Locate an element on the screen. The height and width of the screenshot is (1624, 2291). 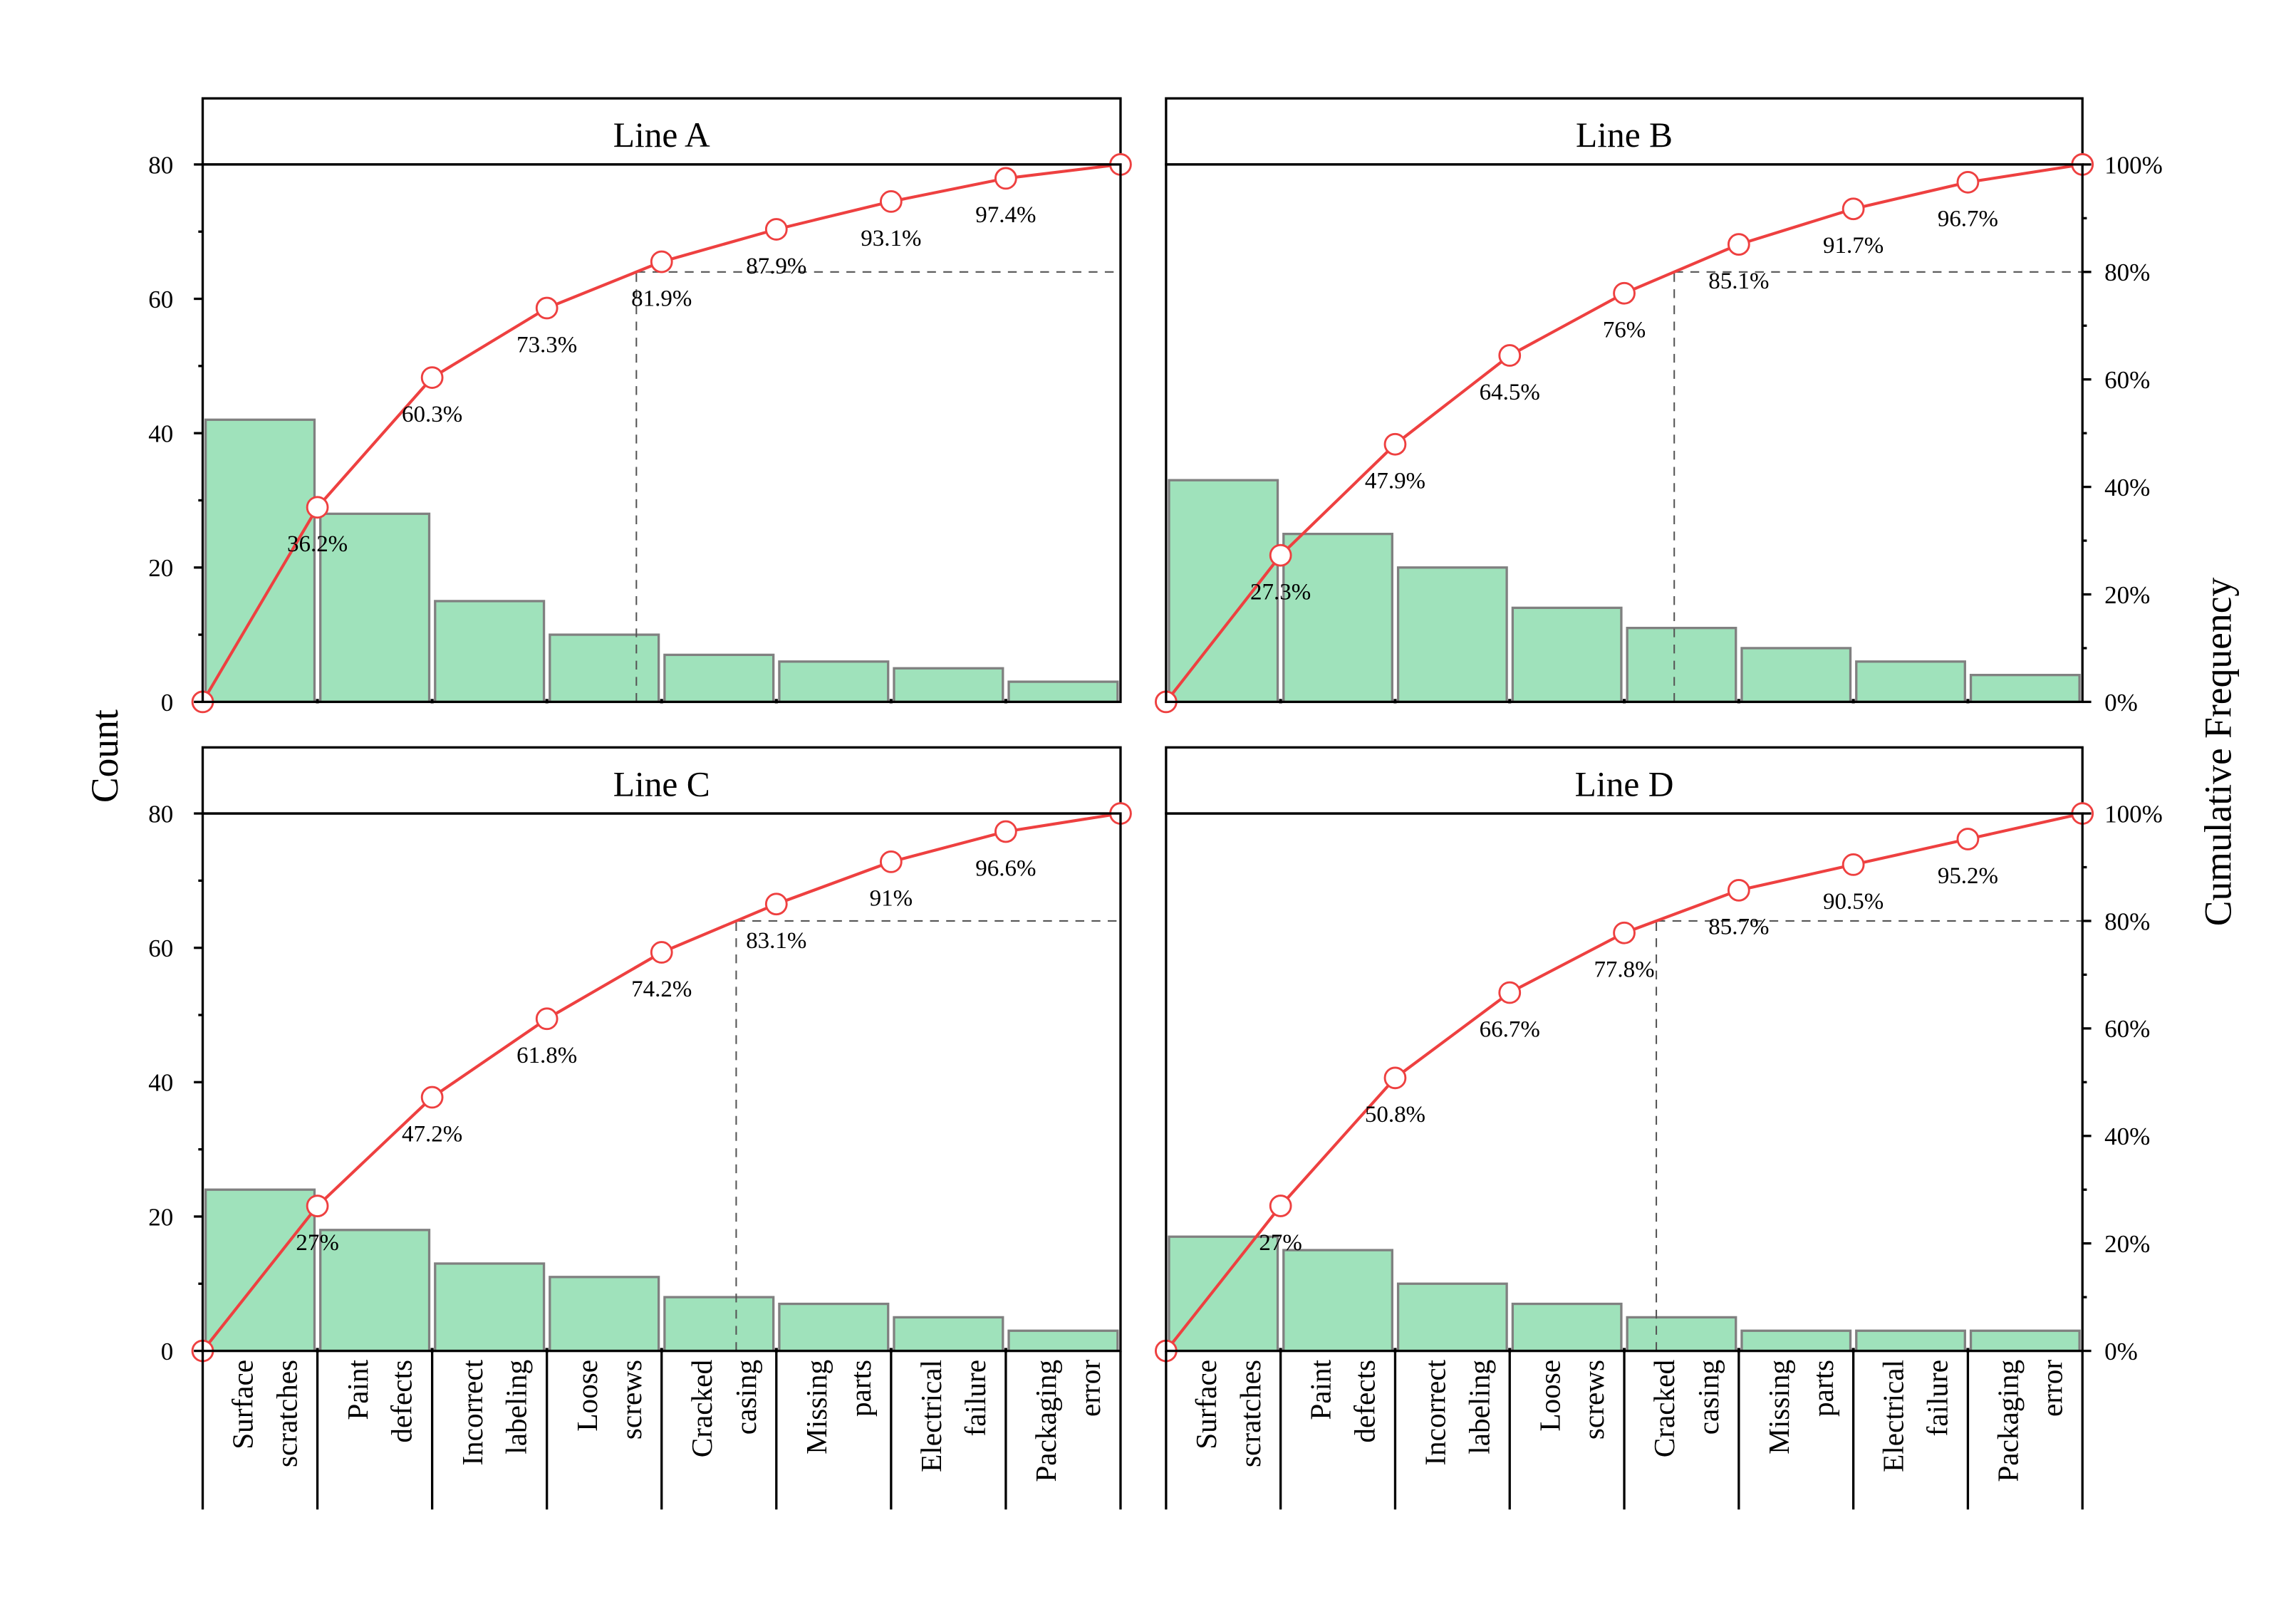
cumulative-label: 76% is located at coordinates (1624, 330).